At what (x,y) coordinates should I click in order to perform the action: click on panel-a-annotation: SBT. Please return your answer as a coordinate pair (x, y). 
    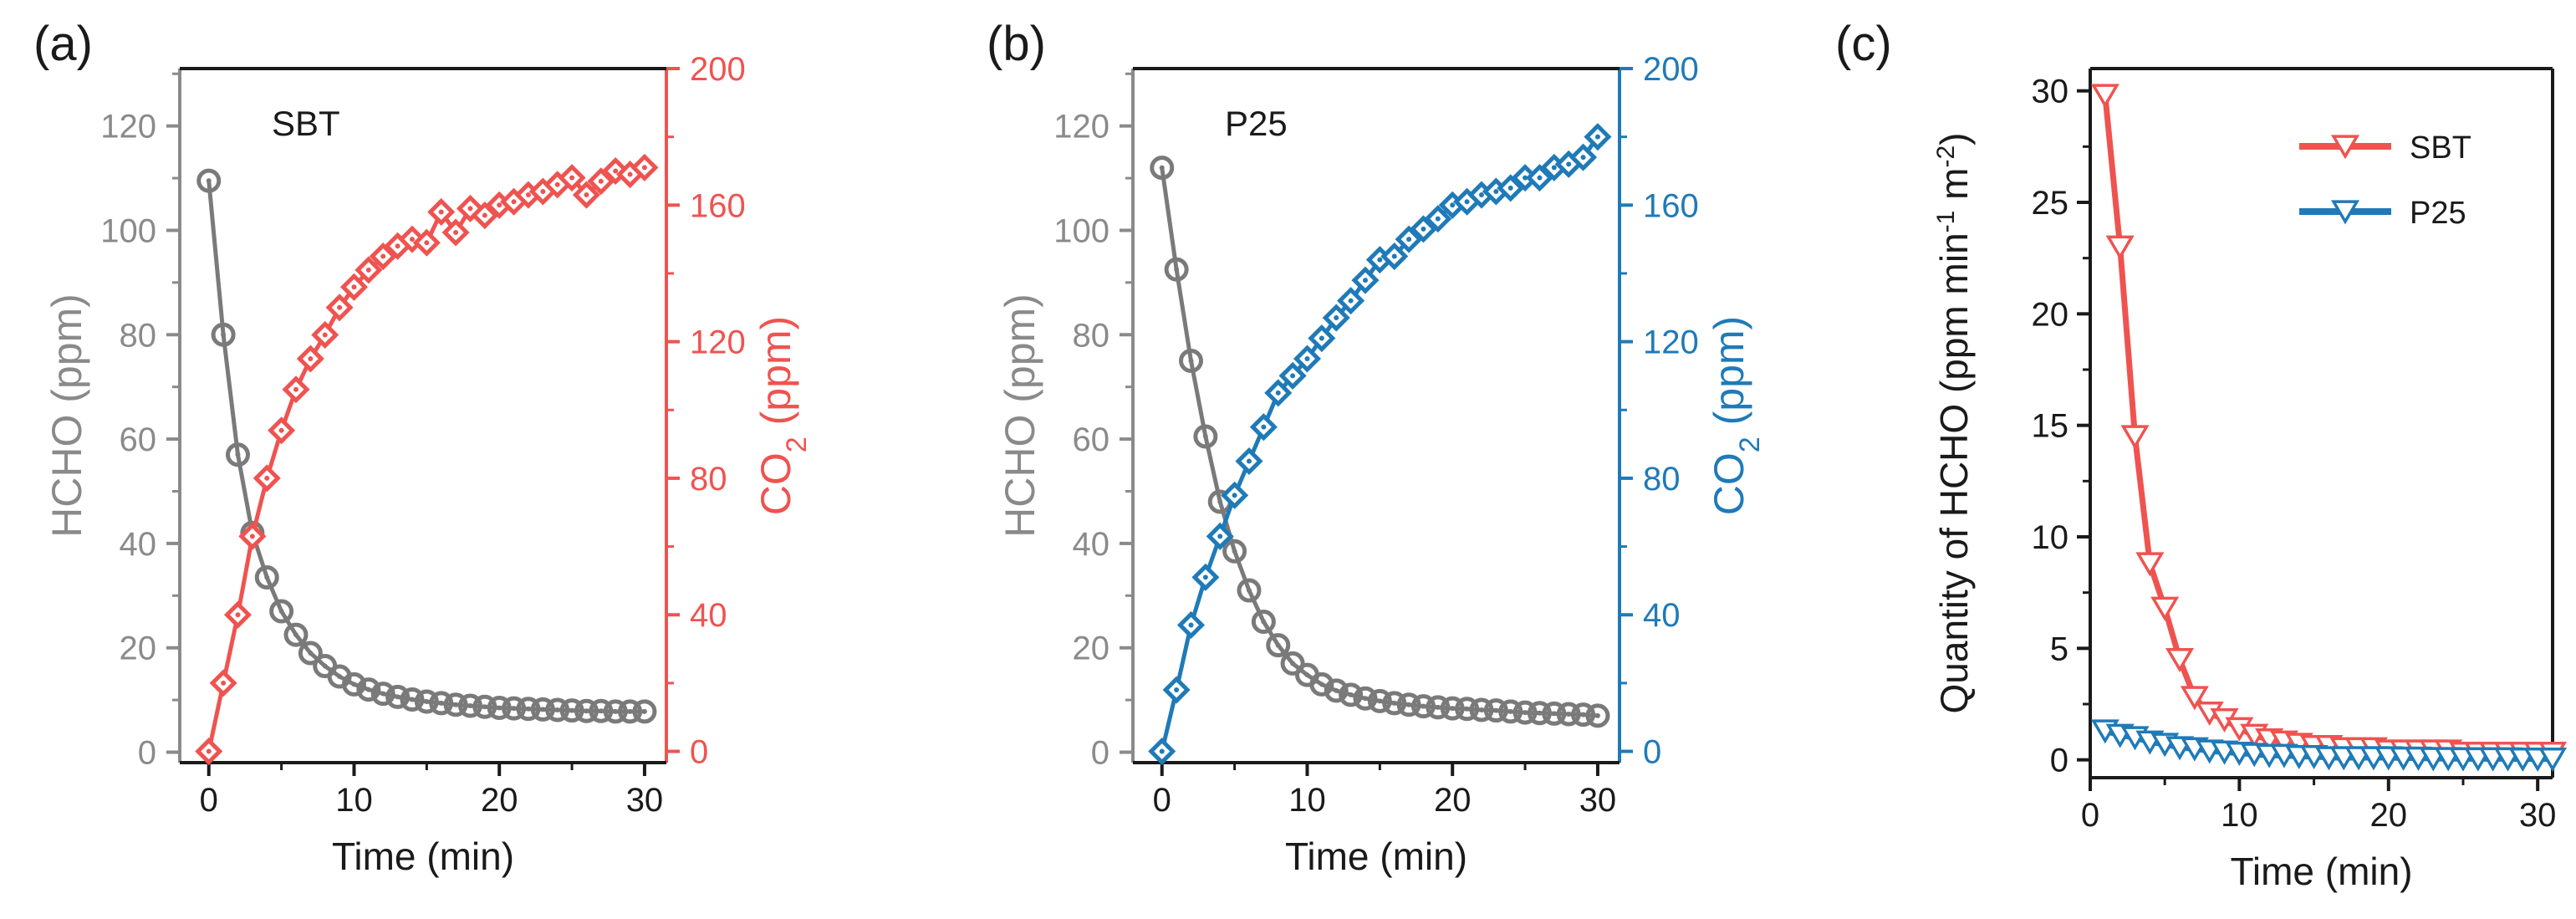
    Looking at the image, I should click on (306, 123).